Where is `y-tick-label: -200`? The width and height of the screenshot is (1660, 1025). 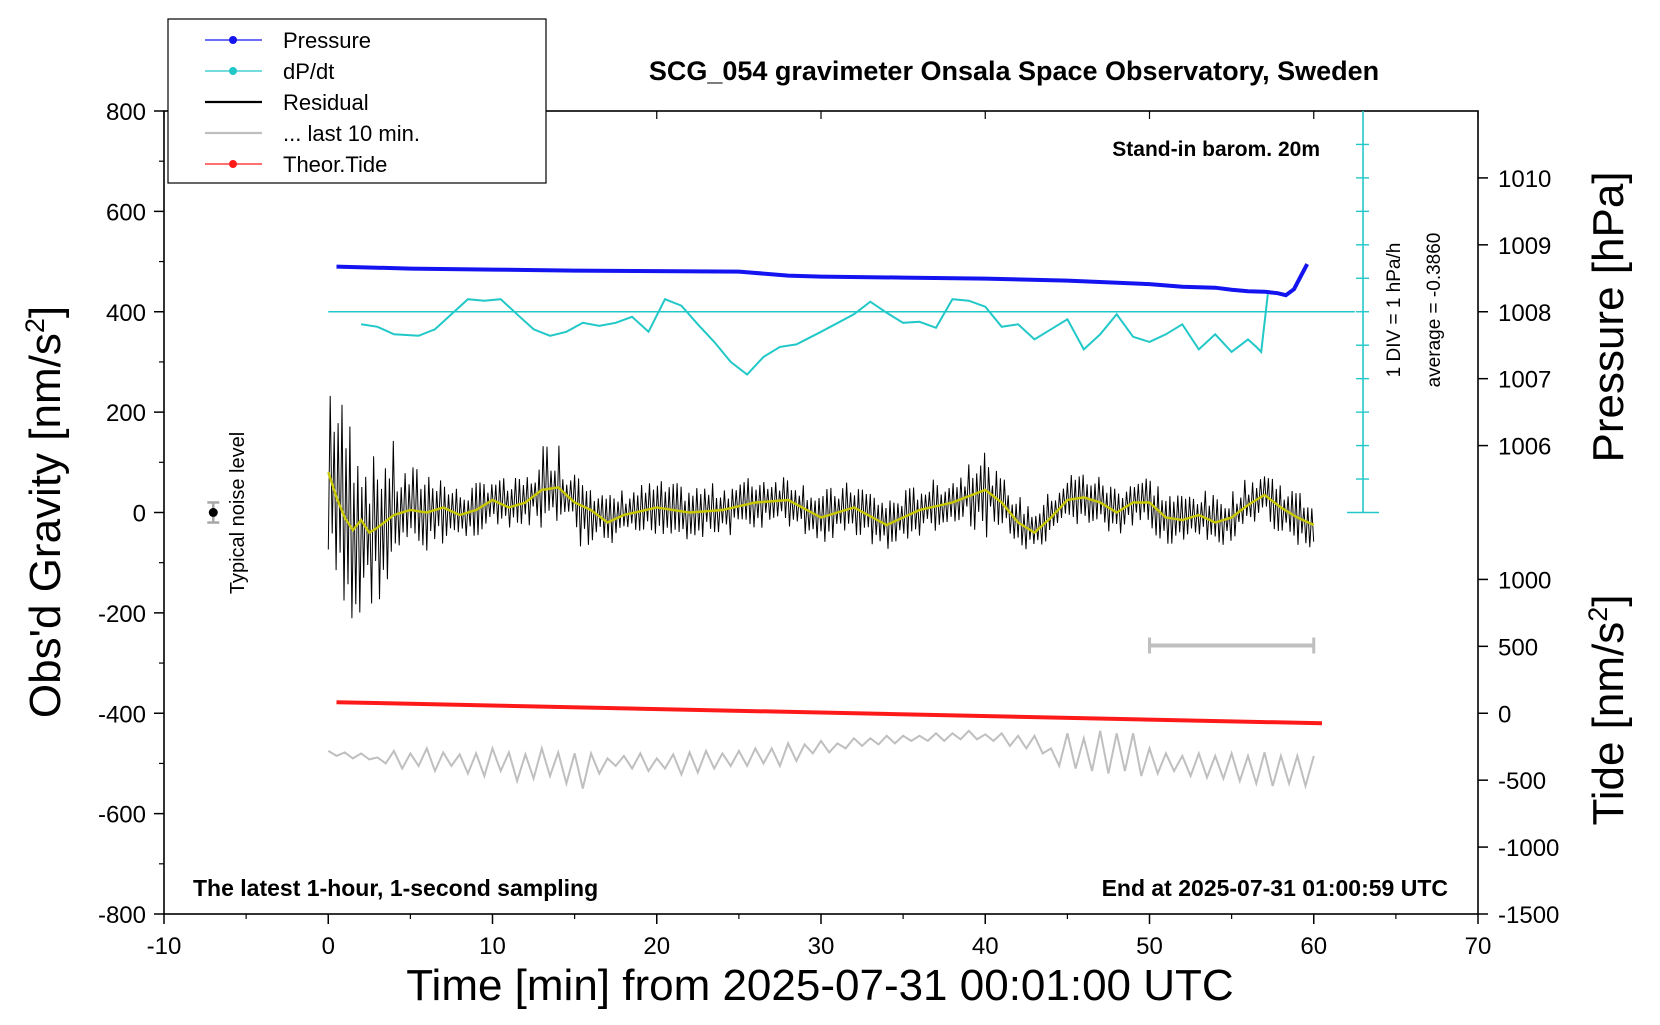
y-tick-label: -200 is located at coordinates (122, 614).